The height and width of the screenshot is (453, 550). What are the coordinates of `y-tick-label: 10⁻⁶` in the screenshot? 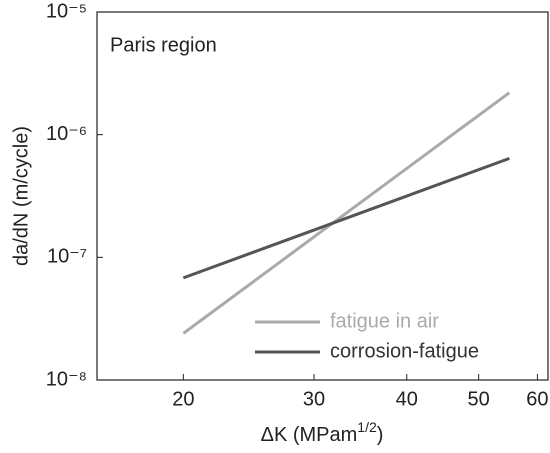 It's located at (66, 134).